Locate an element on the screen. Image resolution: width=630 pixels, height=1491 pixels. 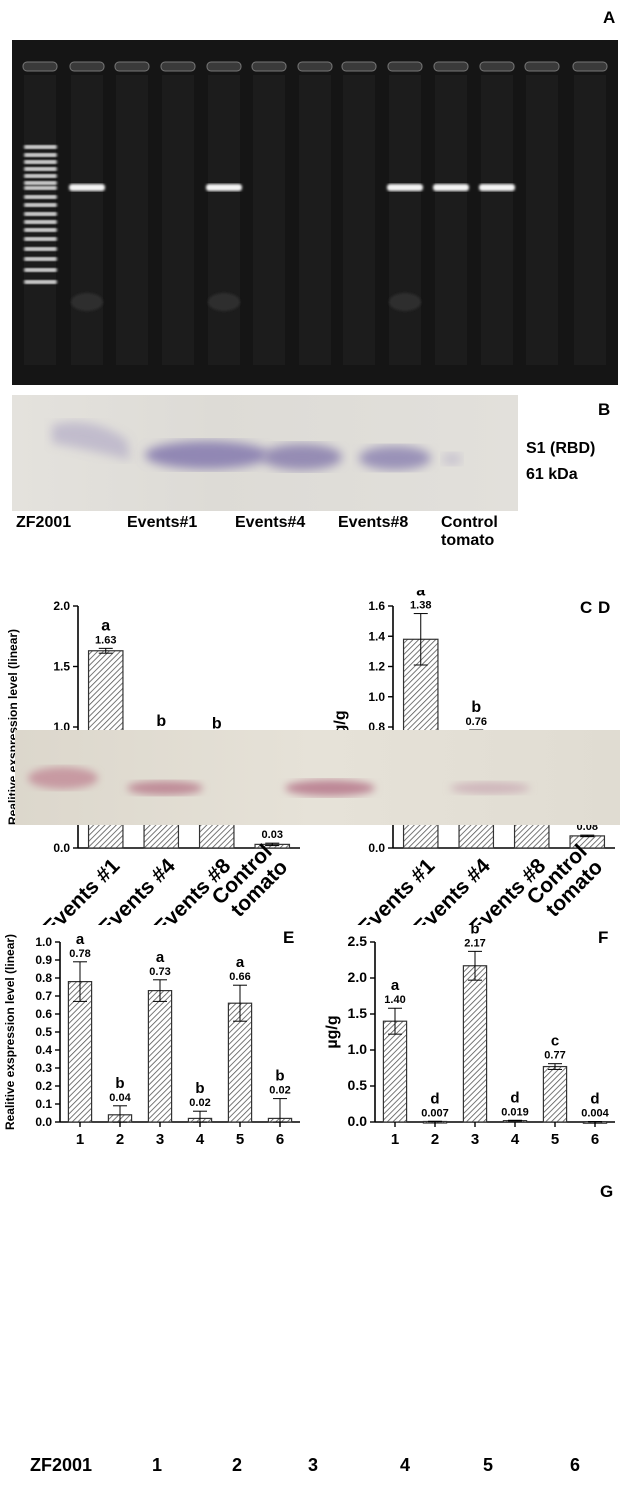
y-tick-label: 1.6 is located at coordinates (376, 606).